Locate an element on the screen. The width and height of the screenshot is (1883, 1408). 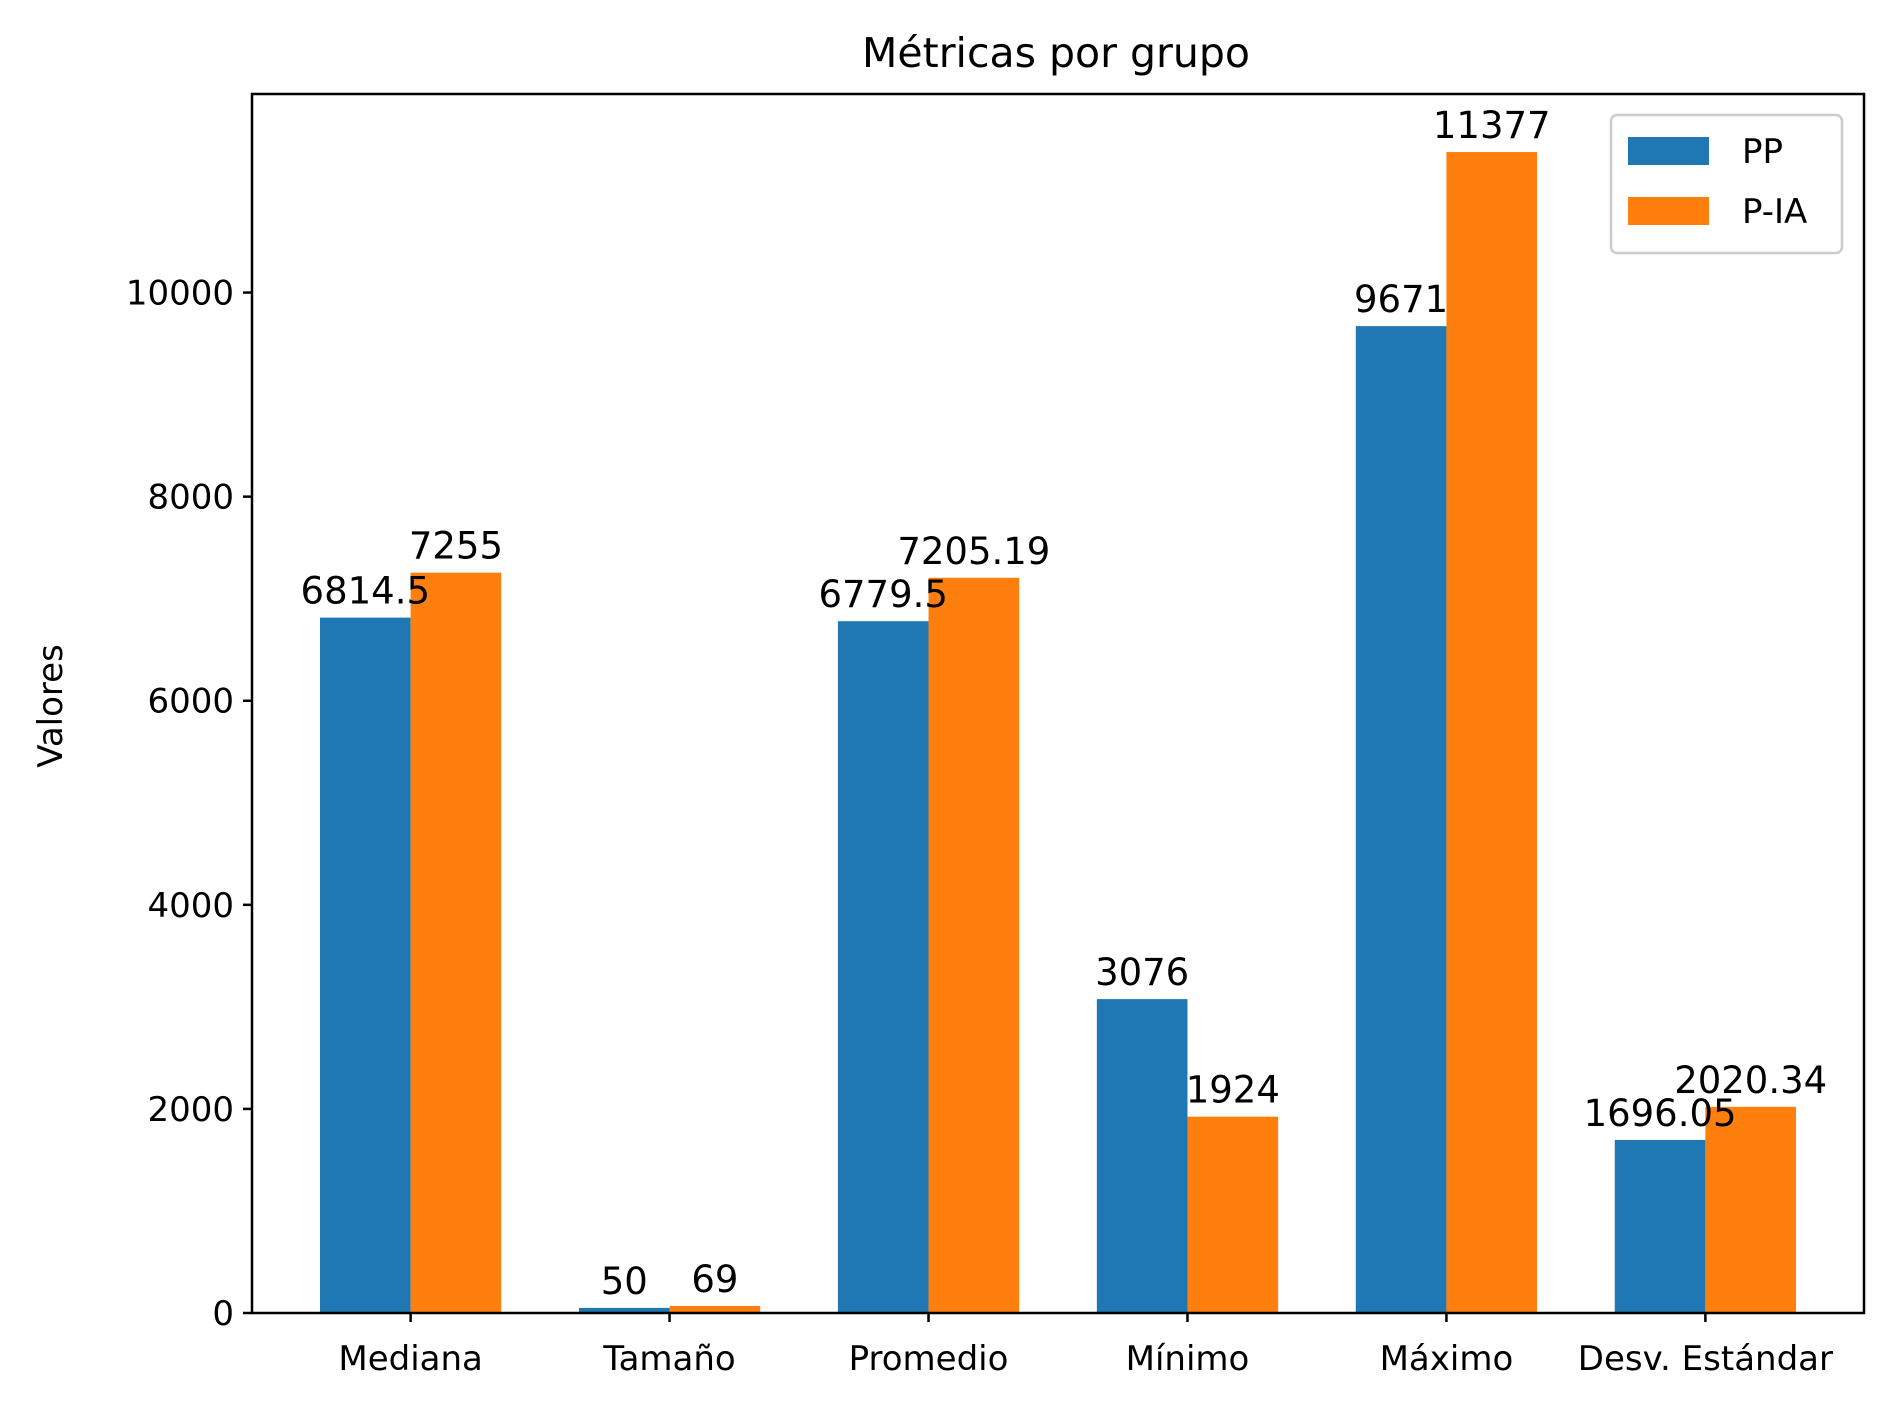
legend-swatch-p-ia is located at coordinates (1668, 211).